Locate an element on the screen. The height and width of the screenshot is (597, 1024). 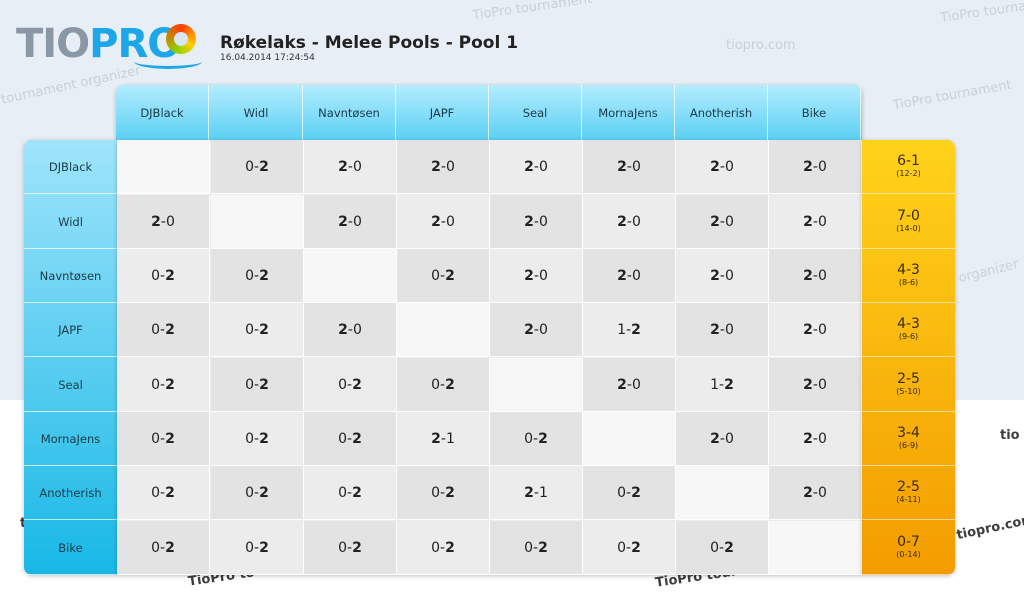
logo-tio: TIO is located at coordinates (53, 44).